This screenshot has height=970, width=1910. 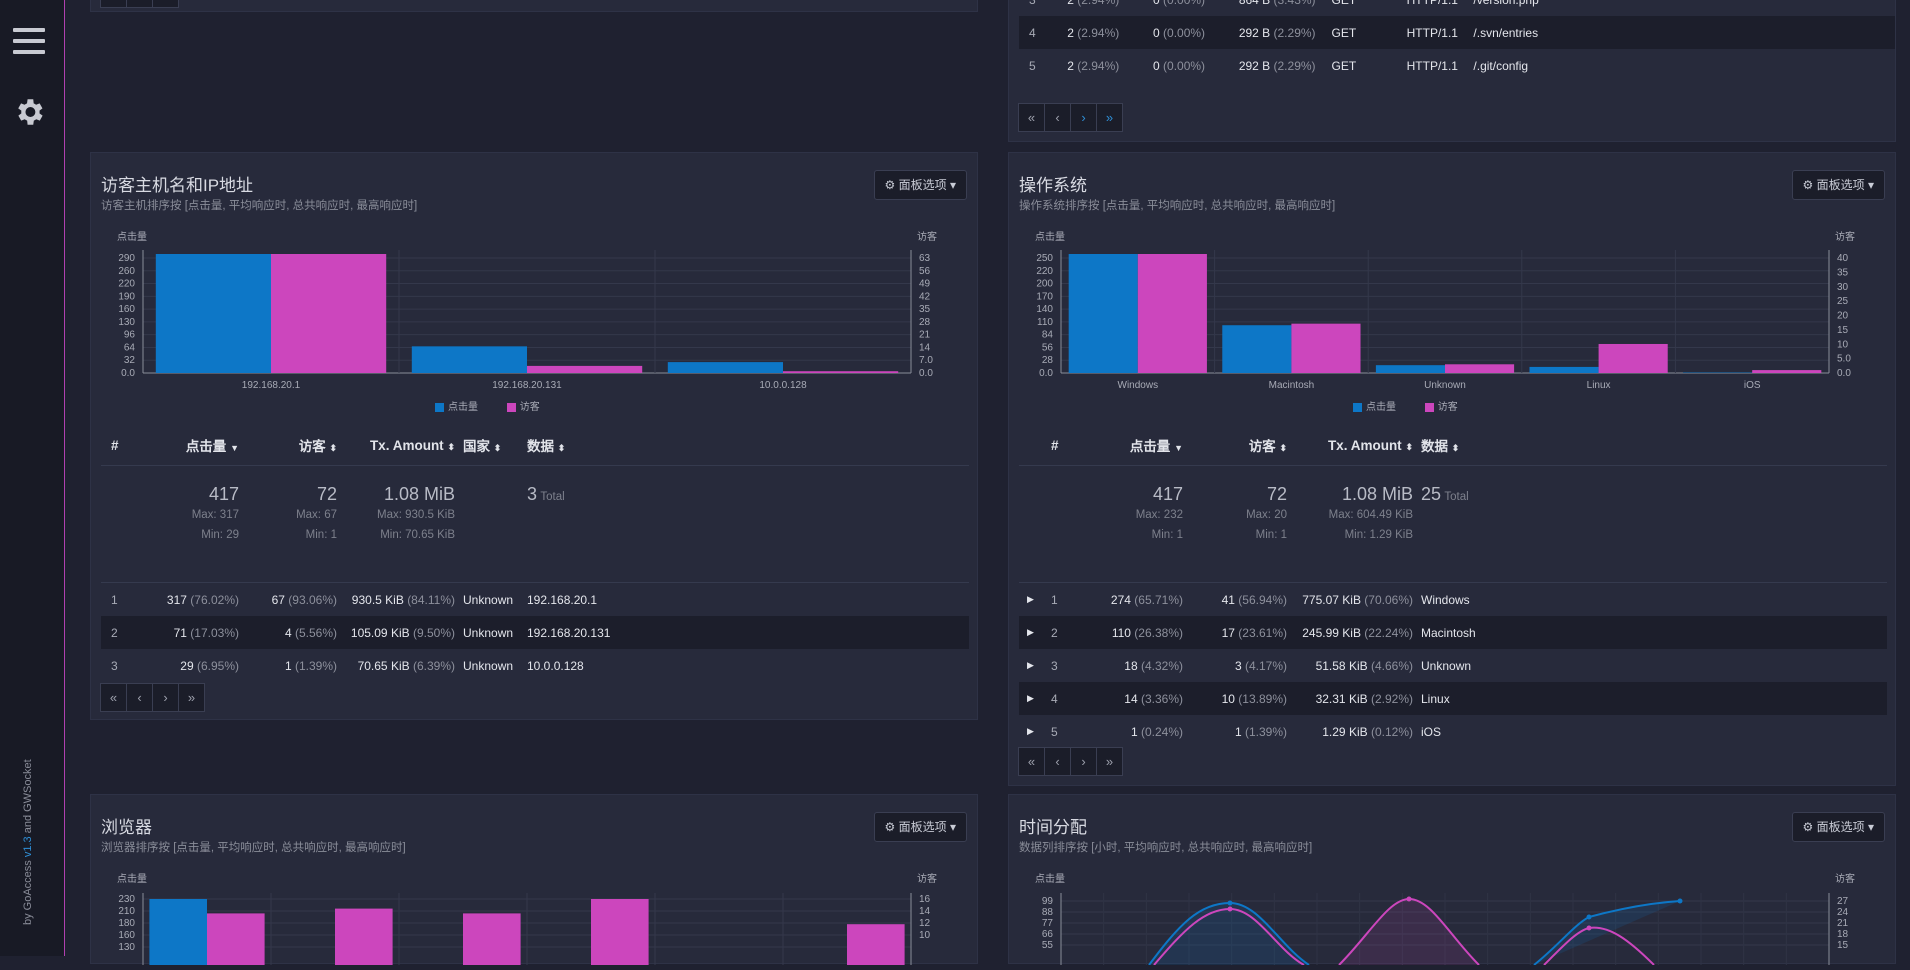 What do you see at coordinates (29, 112) in the screenshot?
I see `gear-icon` at bounding box center [29, 112].